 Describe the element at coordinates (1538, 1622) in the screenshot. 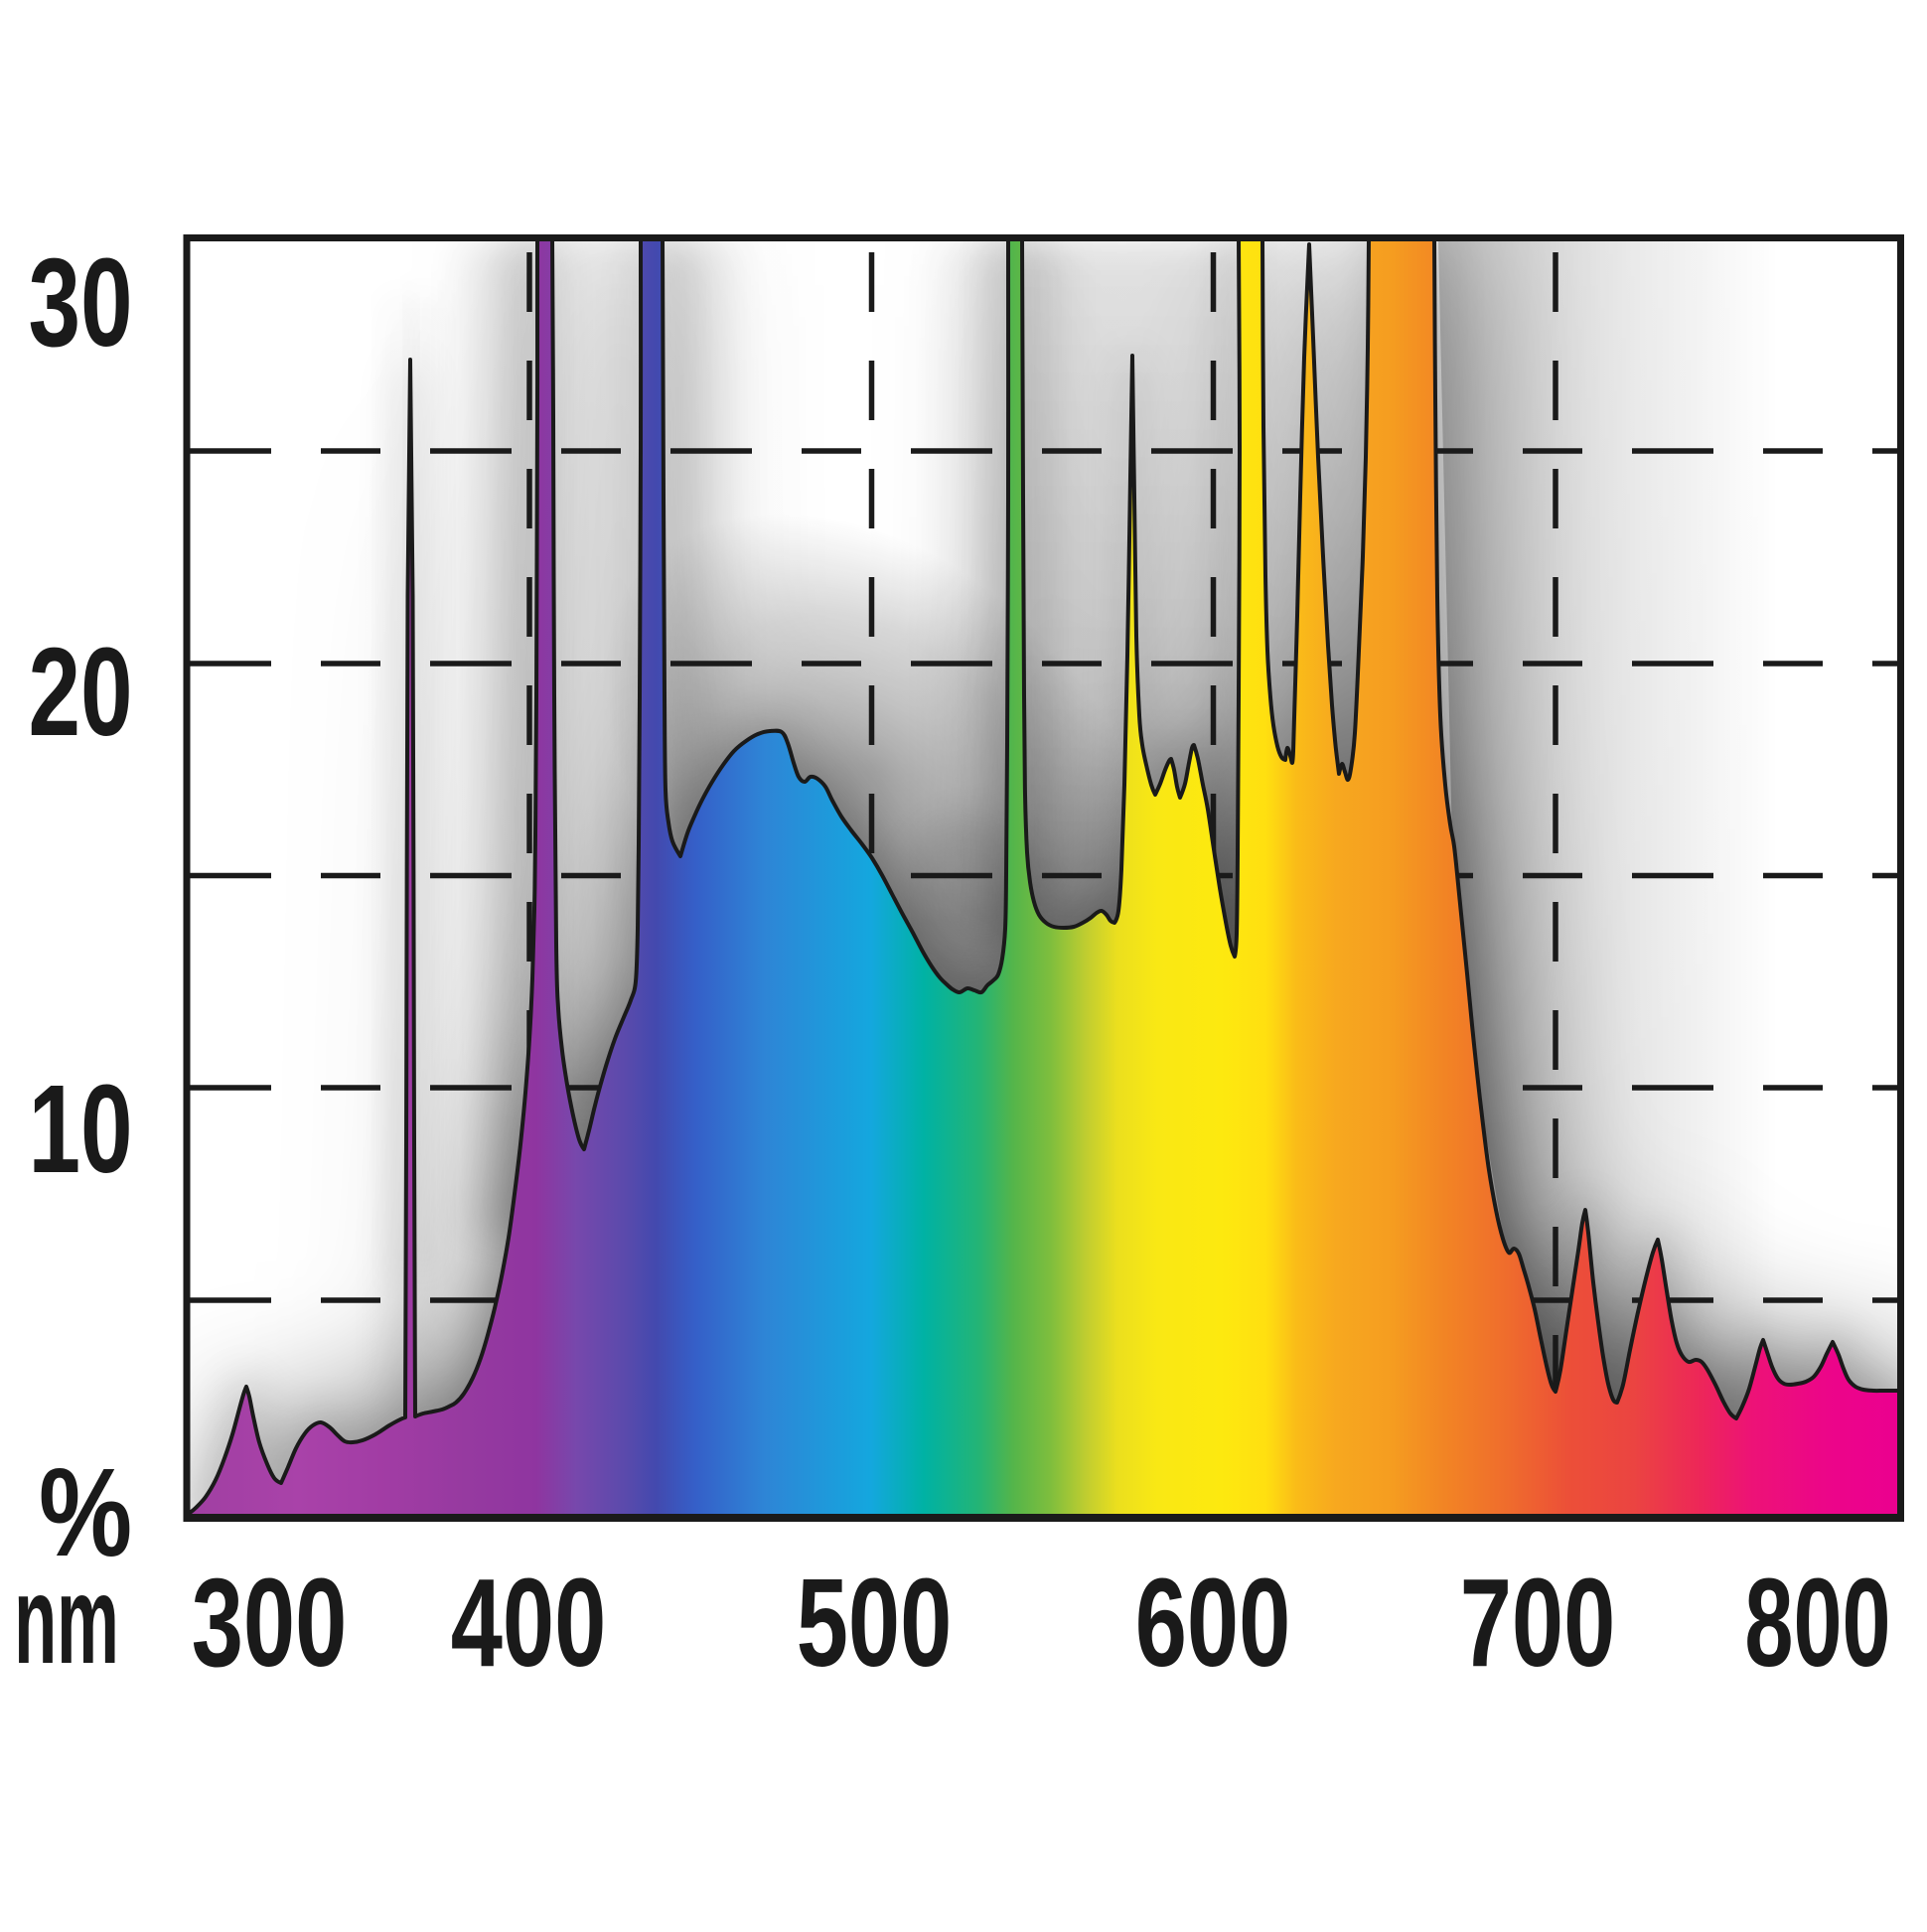

I see `svg-text: 700` at that location.